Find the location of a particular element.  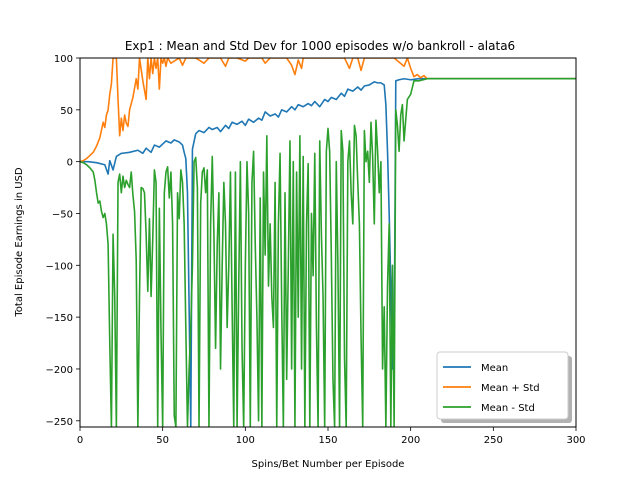

x-axis: 0 50 100 150 200 250 300 is located at coordinates (331, 436).